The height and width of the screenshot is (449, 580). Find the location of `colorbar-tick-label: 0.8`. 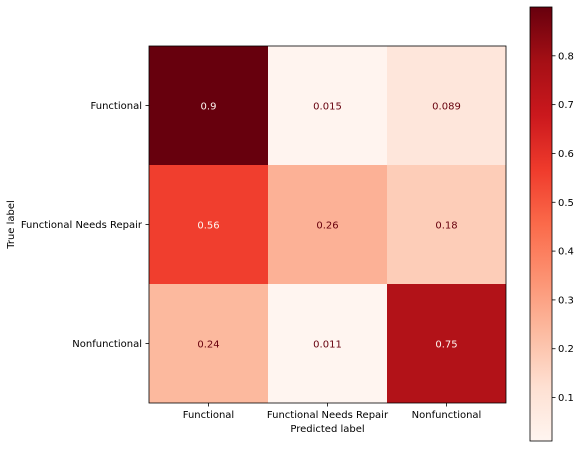

colorbar-tick-label: 0.8 is located at coordinates (566, 56).